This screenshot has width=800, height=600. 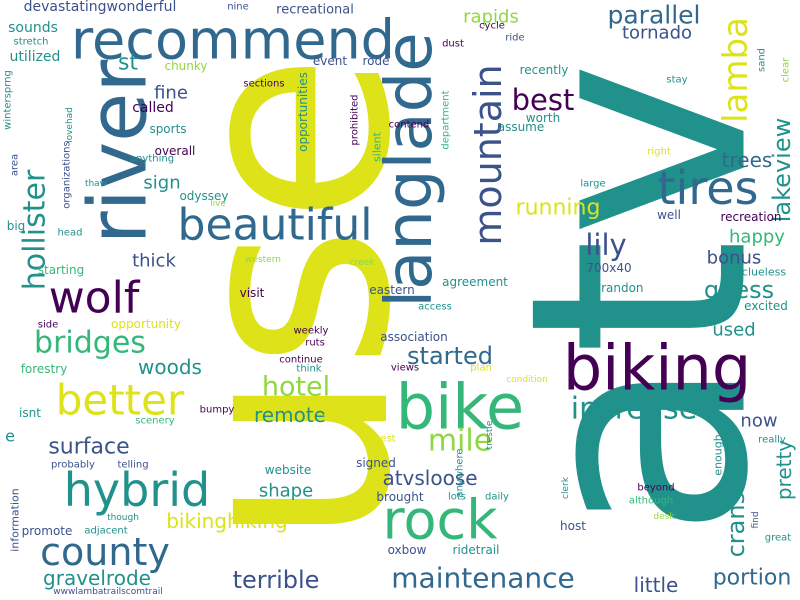 I want to click on word-85: well, so click(x=669, y=215).